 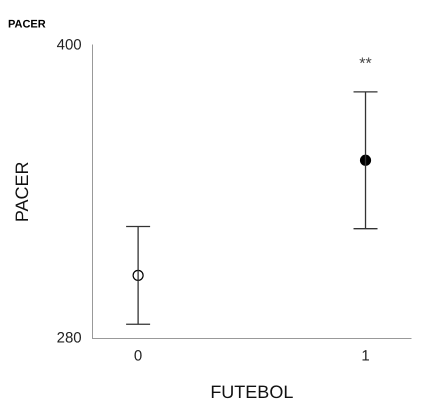 What do you see at coordinates (27, 24) in the screenshot?
I see `chart-title: PACER` at bounding box center [27, 24].